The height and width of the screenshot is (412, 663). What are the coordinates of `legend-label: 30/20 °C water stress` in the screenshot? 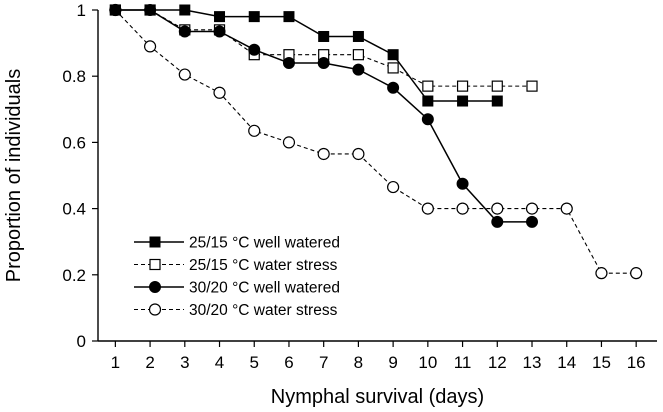 It's located at (263, 310).